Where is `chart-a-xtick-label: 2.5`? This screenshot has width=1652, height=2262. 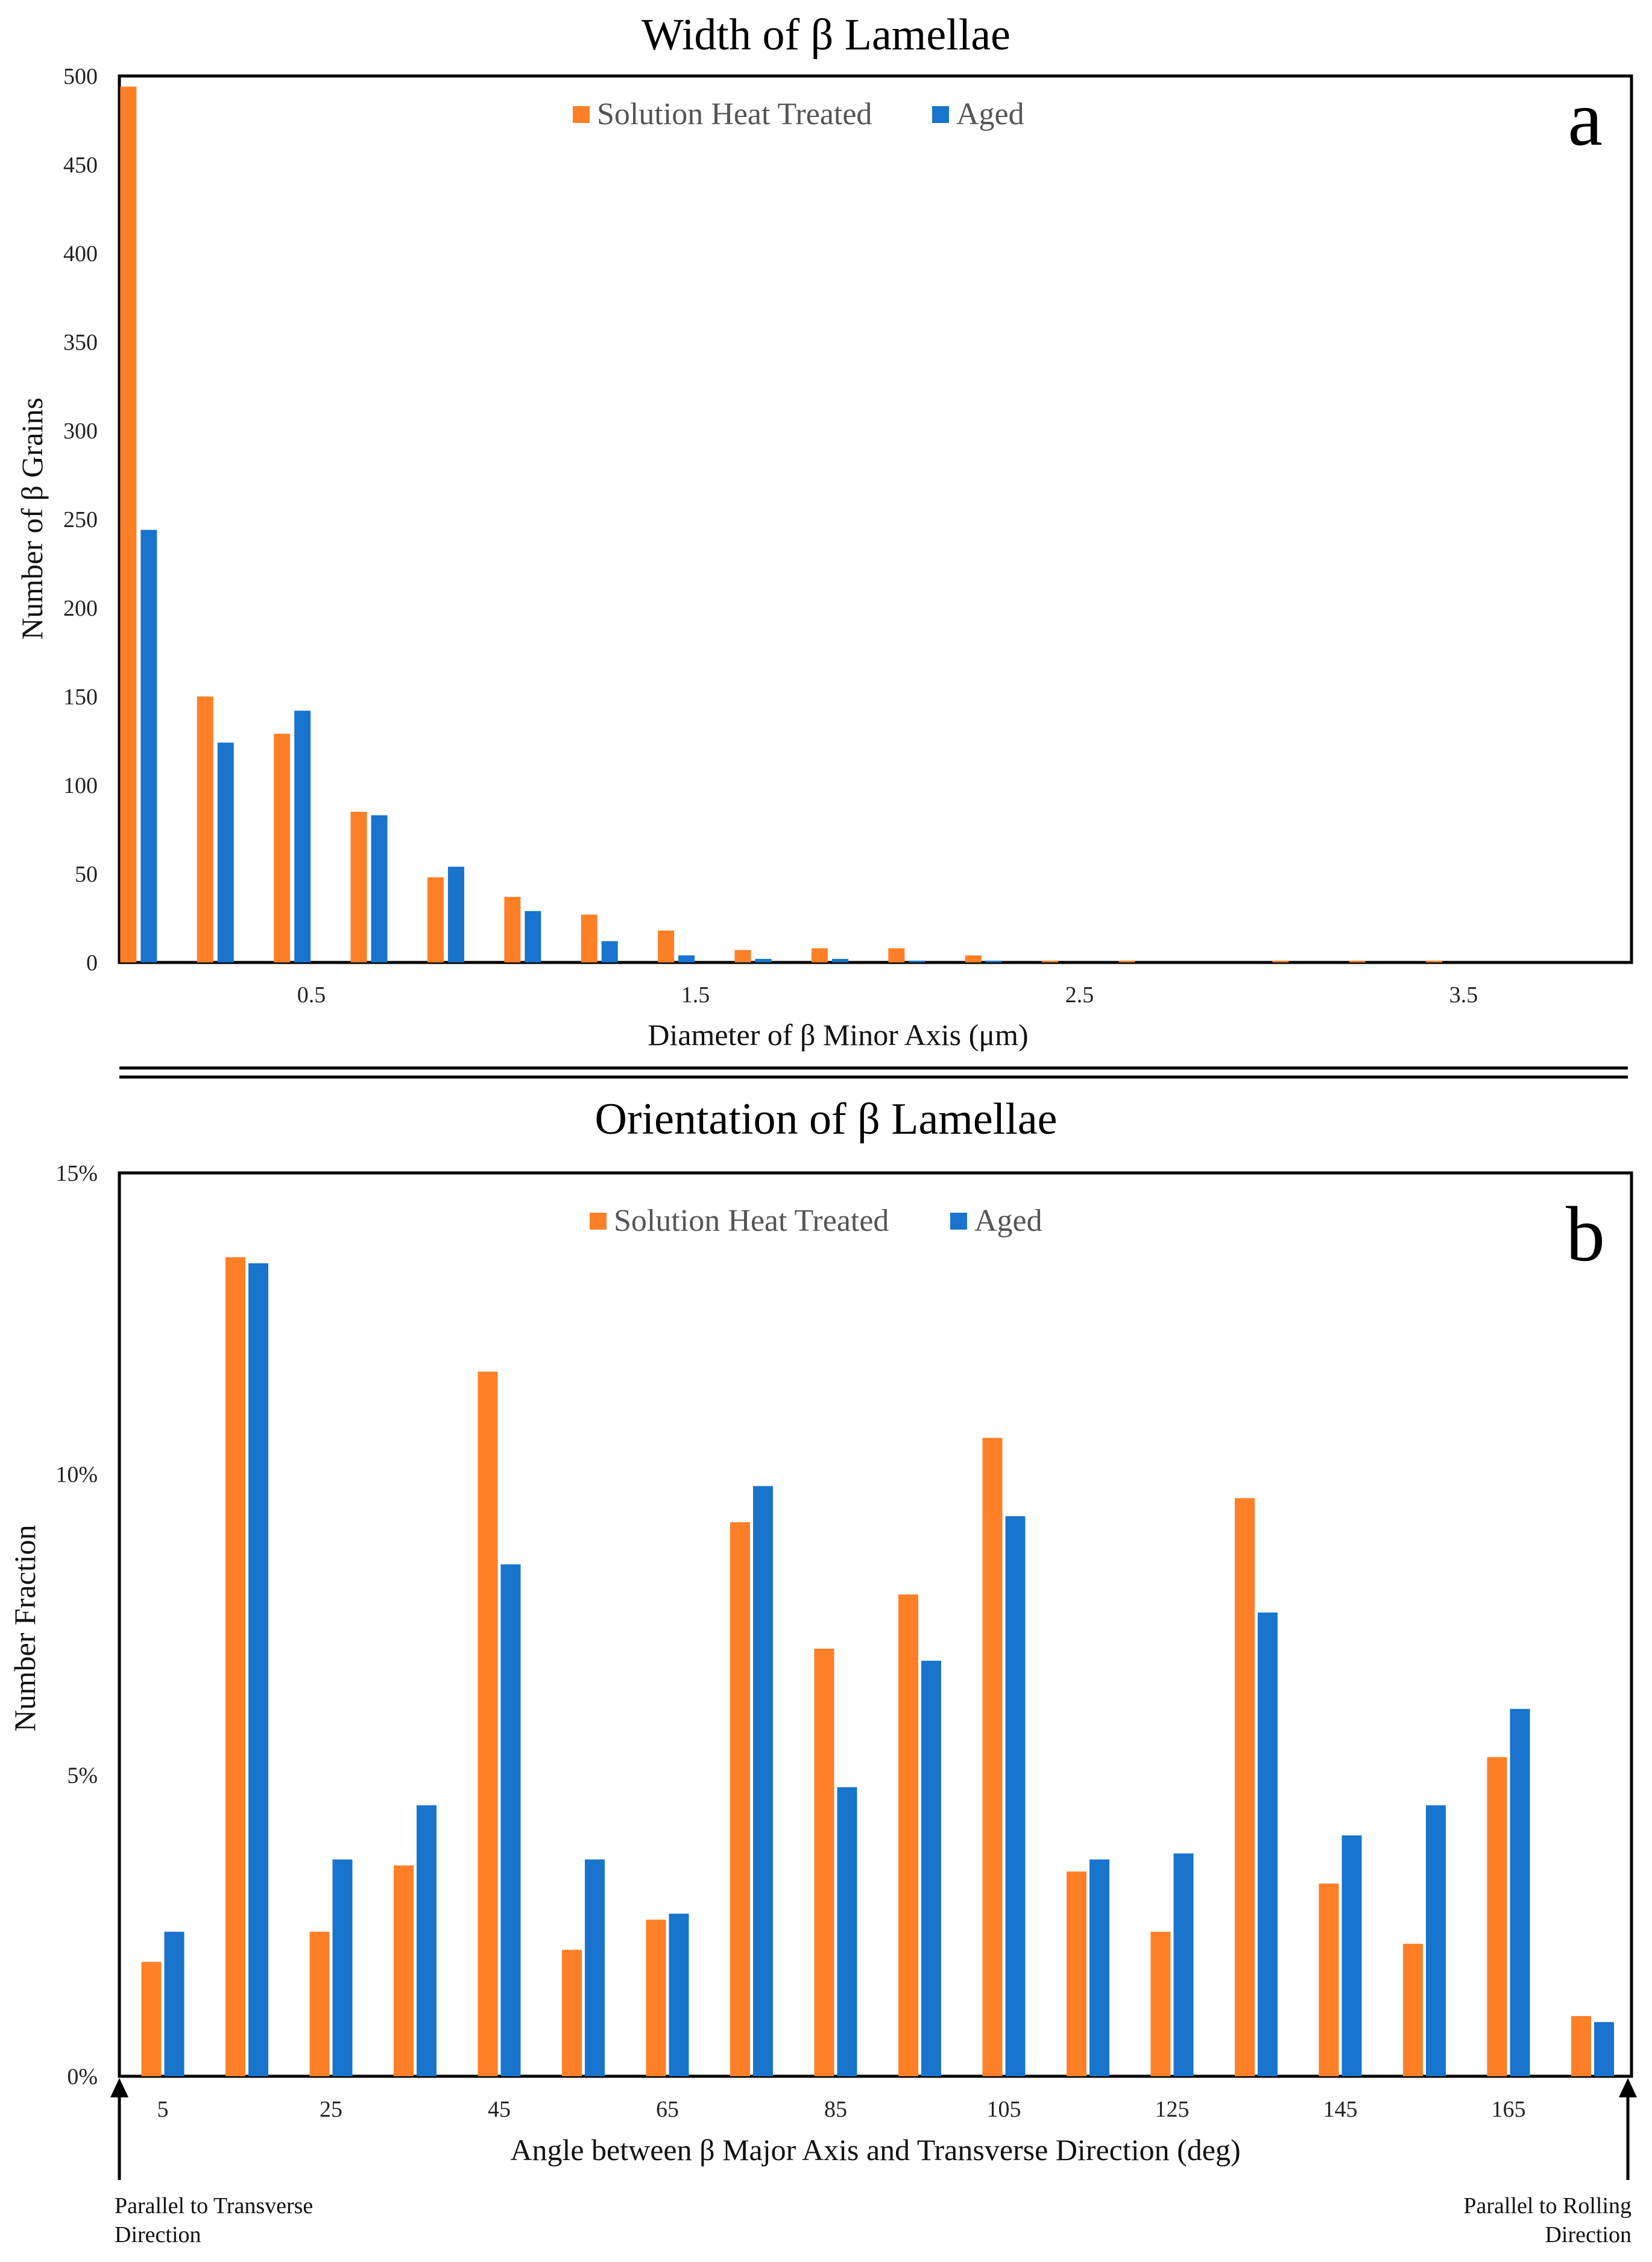
chart-a-xtick-label: 2.5 is located at coordinates (1079, 995).